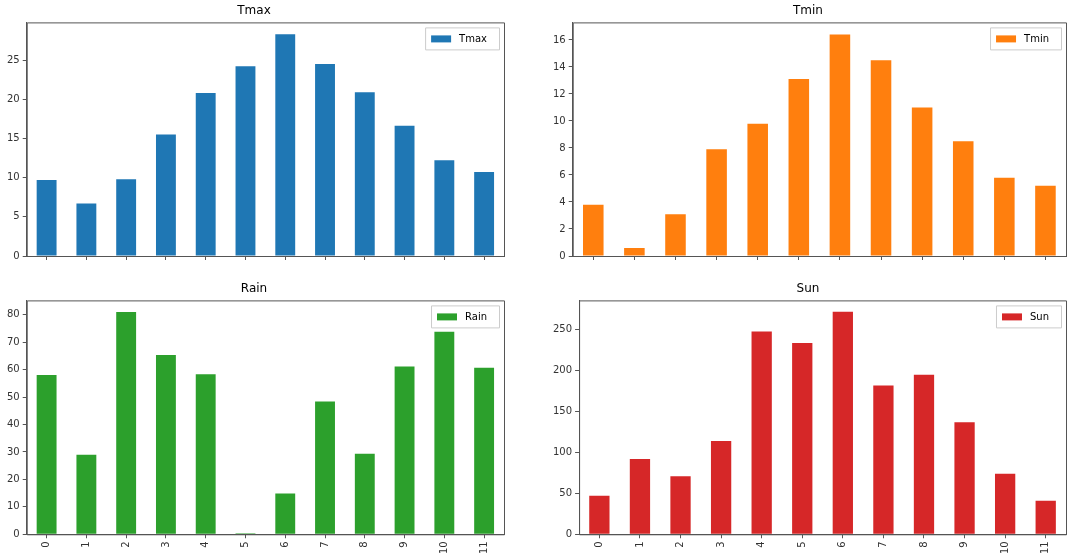  I want to click on y-tick-label: 70, so click(13, 341).